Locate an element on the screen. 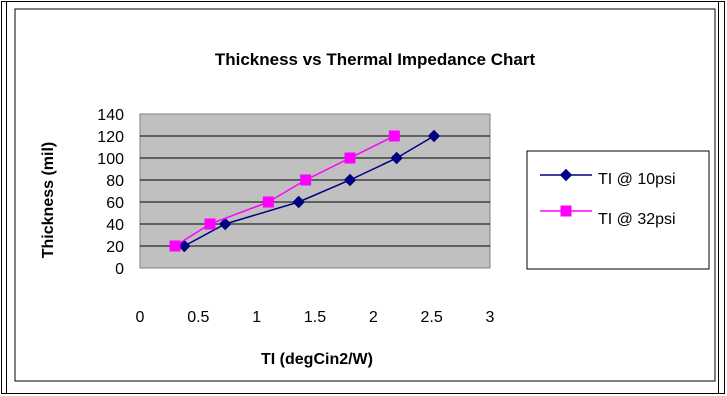 This screenshot has height=396, width=727. series-line-ti-32psi is located at coordinates (284, 191).